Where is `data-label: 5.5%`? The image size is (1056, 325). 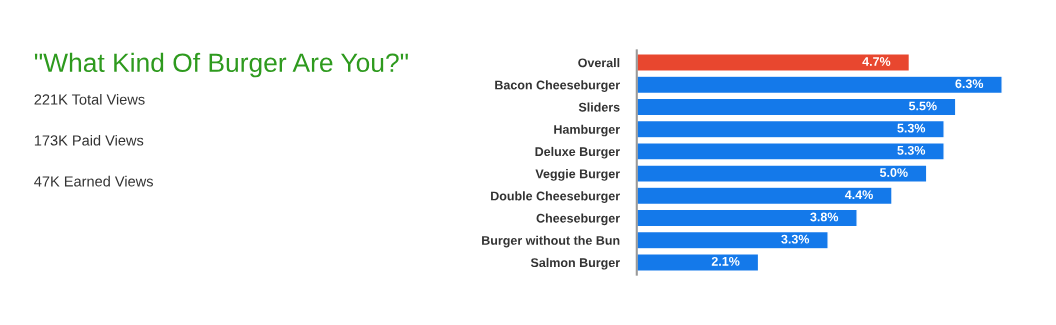 data-label: 5.5% is located at coordinates (922, 106).